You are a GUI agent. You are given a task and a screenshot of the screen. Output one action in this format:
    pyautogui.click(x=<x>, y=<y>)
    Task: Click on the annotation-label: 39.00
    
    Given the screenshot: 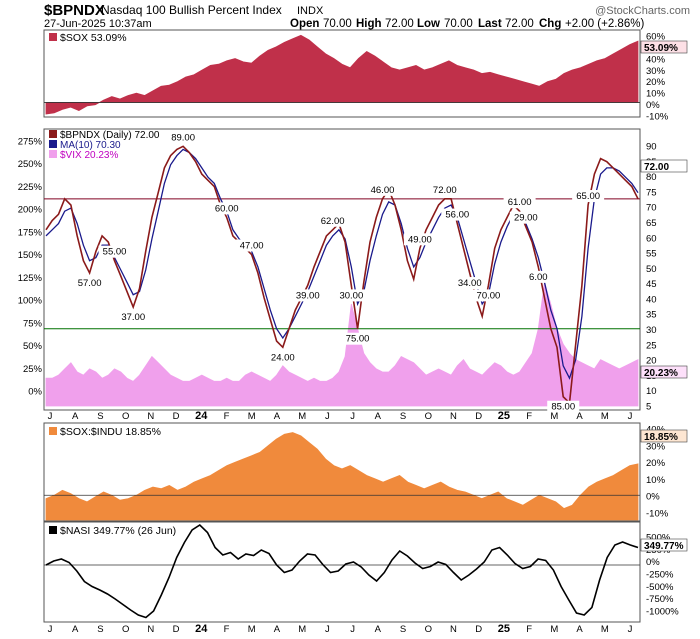 What is the action you would take?
    pyautogui.click(x=308, y=295)
    